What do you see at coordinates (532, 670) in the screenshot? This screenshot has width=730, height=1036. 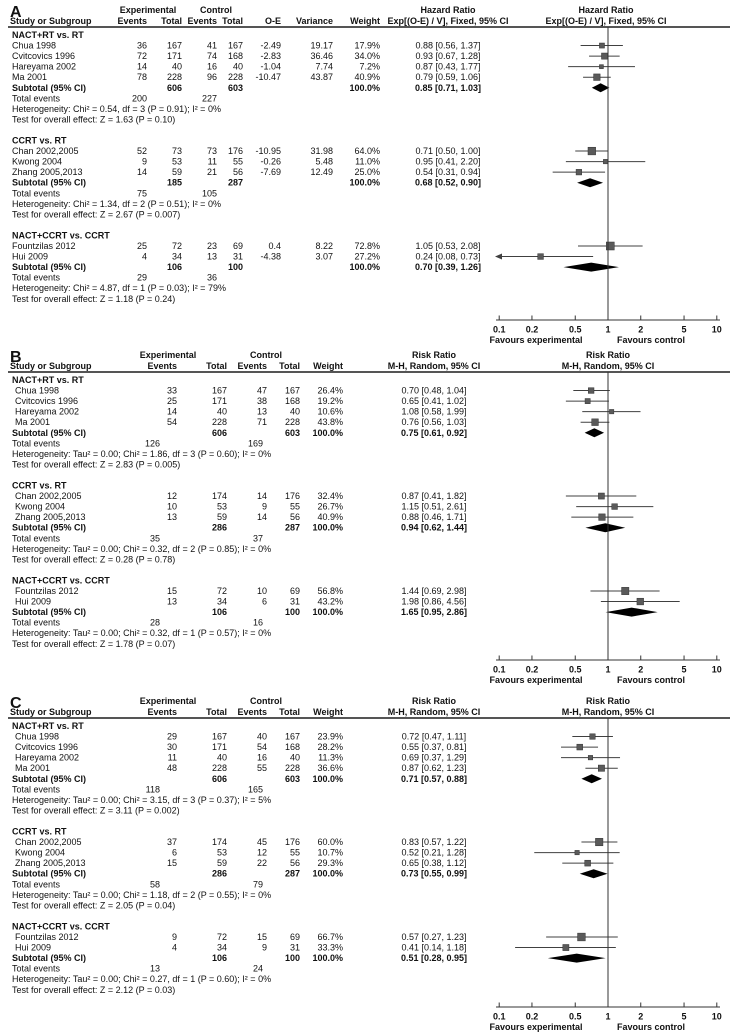 I see `axis-tick-label: 0.2` at bounding box center [532, 670].